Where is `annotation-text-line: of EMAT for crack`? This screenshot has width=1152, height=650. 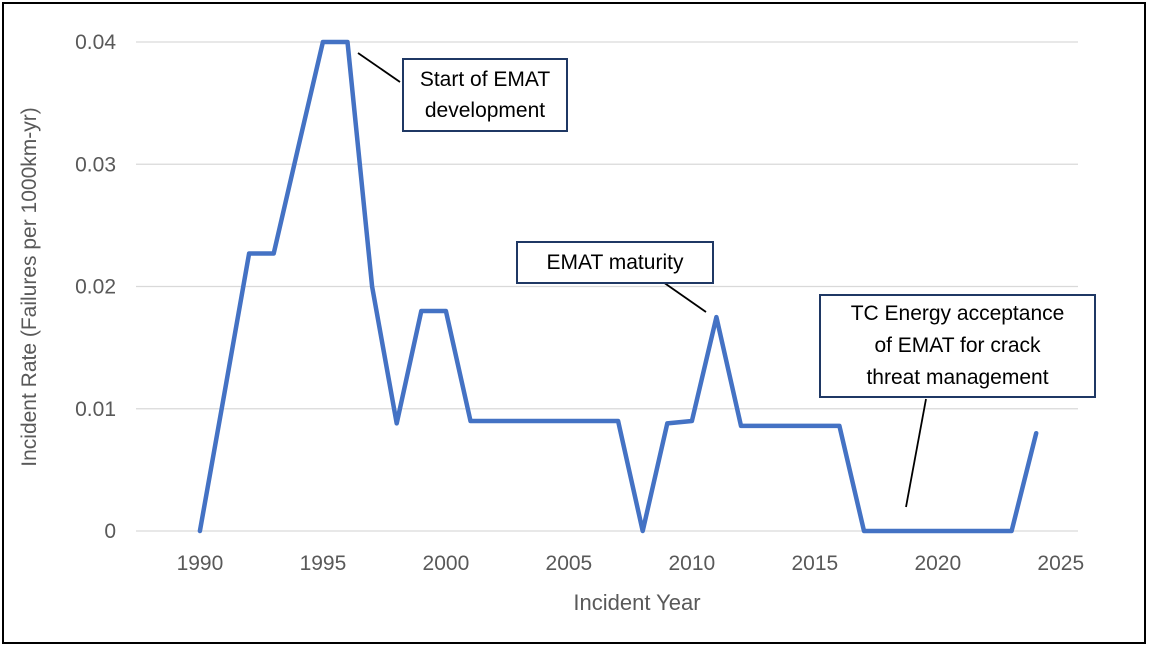 annotation-text-line: of EMAT for crack is located at coordinates (957, 345).